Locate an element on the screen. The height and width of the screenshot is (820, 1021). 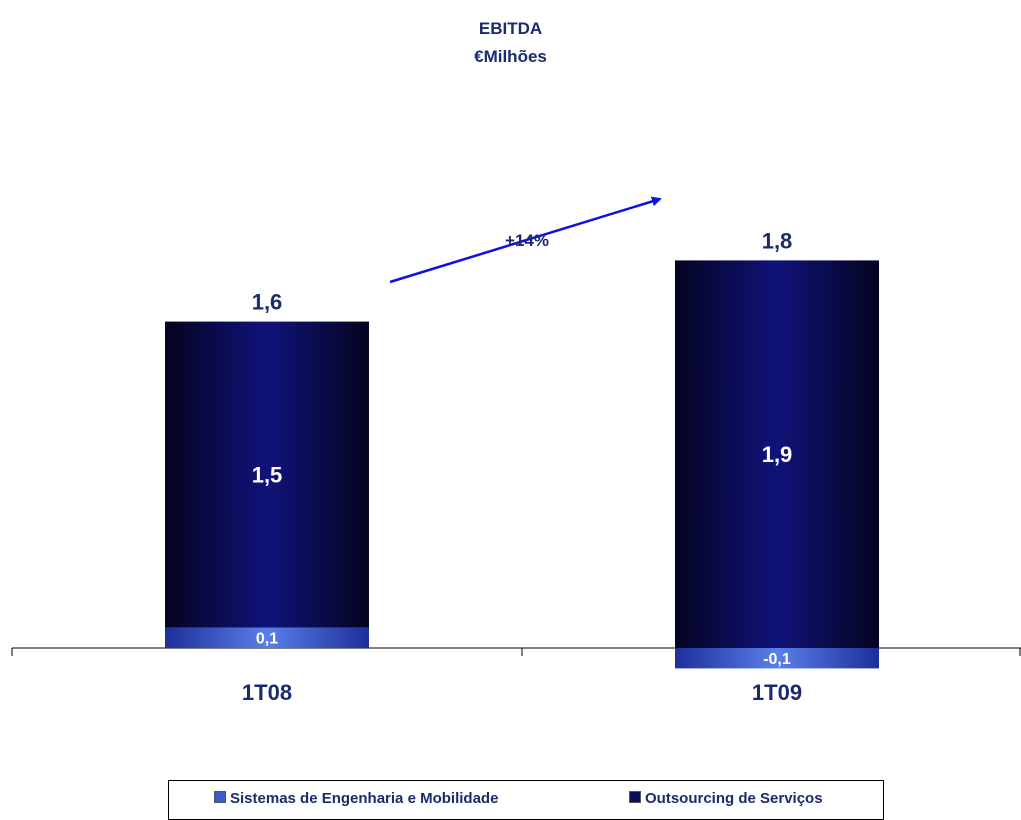
legend-item-outsourcing: Outsourcing de Serviços is located at coordinates (726, 798).